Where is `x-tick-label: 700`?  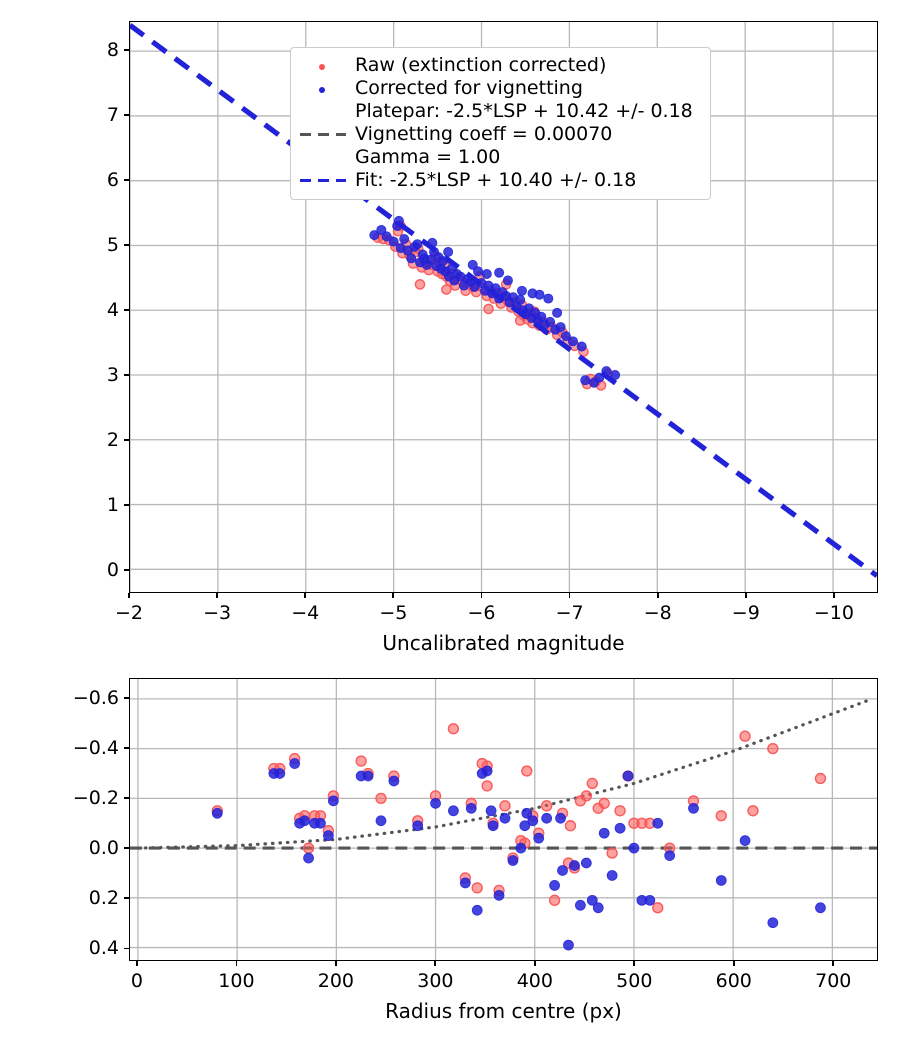
x-tick-label: 700 is located at coordinates (833, 981).